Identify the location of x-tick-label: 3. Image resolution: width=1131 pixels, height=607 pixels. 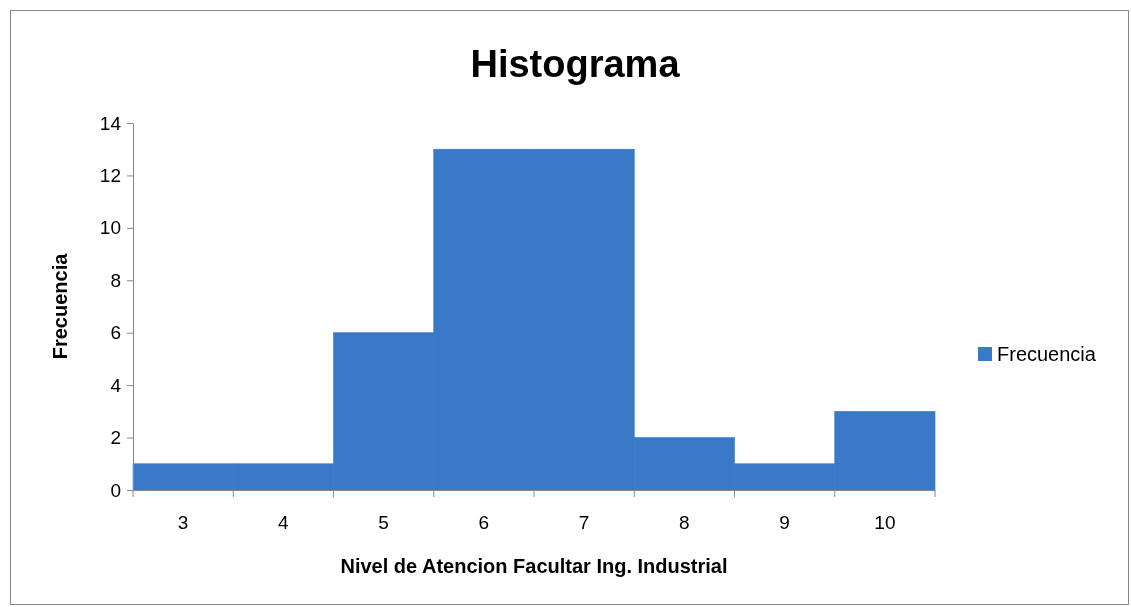
(183, 523).